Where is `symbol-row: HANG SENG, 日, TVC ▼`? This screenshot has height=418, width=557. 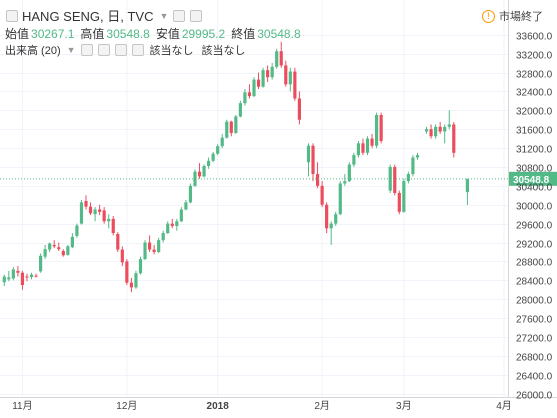
symbol-row: HANG SENG, 日, TVC ▼ is located at coordinates (104, 15).